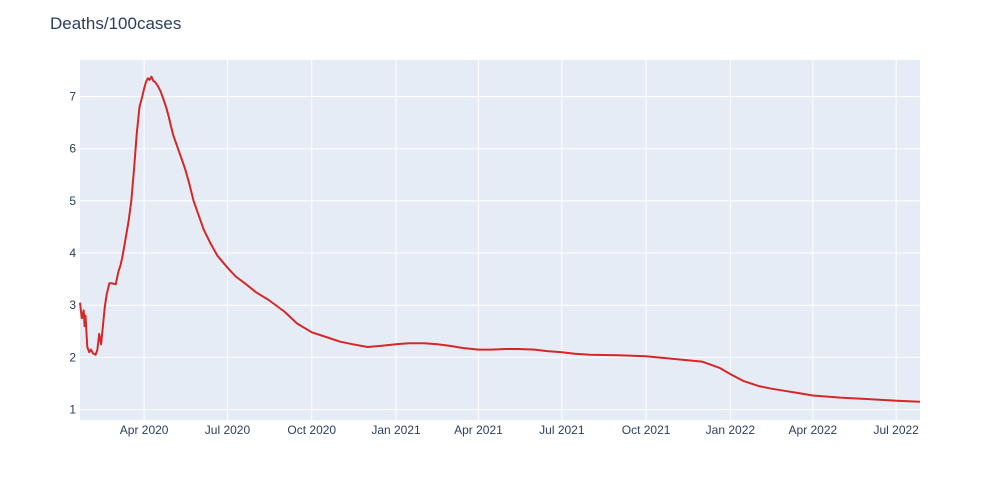 This screenshot has width=1000, height=500. Describe the element at coordinates (478, 430) in the screenshot. I see `x-tick-label: Apr 2021` at that location.